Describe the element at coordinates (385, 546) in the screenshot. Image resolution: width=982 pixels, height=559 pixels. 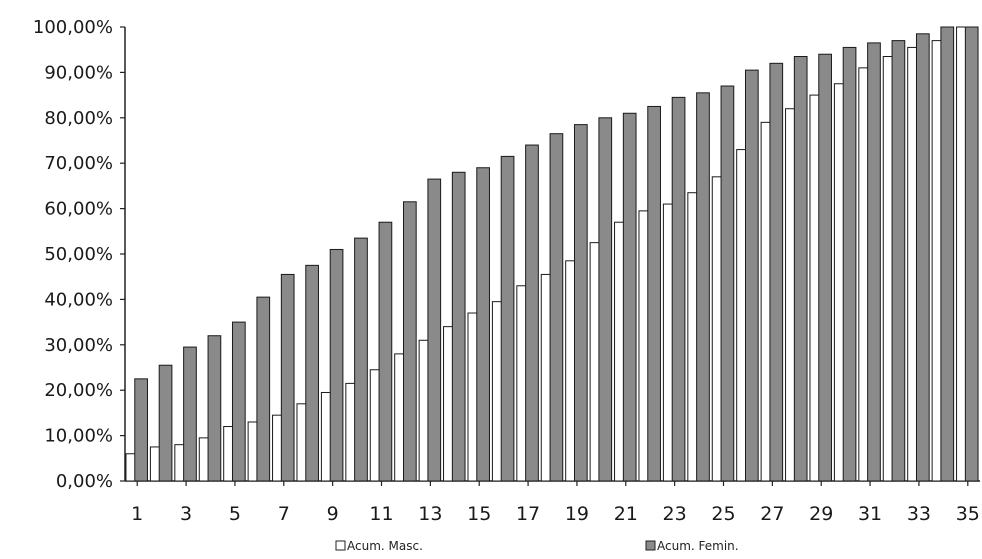
I see `legend-label-masc: Acum. Masc.` at that location.